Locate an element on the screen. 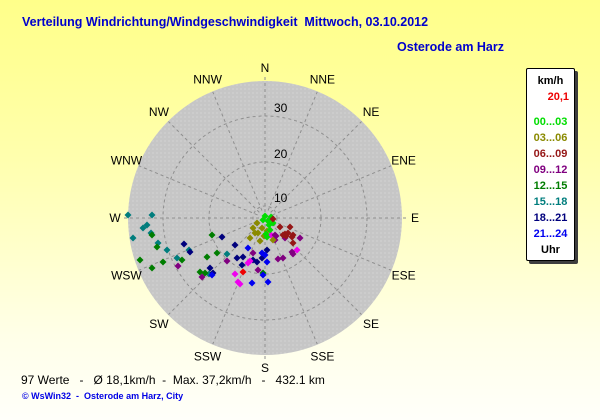  compass-label-nnw: NNW is located at coordinates (207, 79).